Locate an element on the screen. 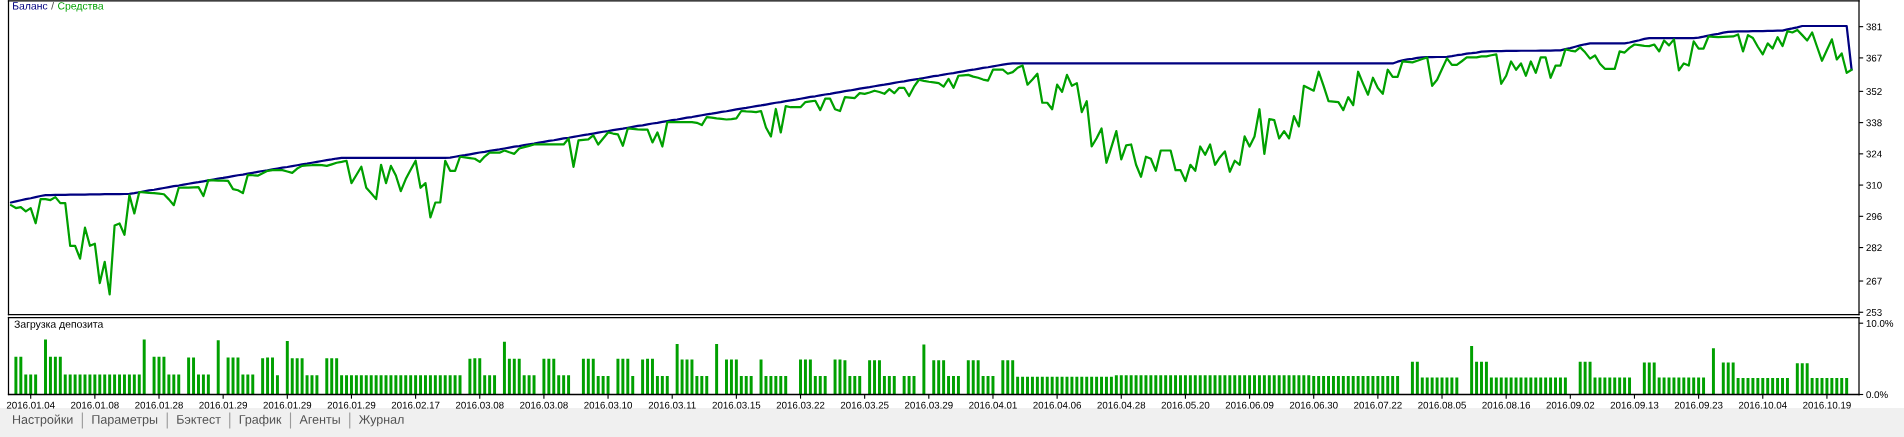  text: Бэктест is located at coordinates (199, 419).